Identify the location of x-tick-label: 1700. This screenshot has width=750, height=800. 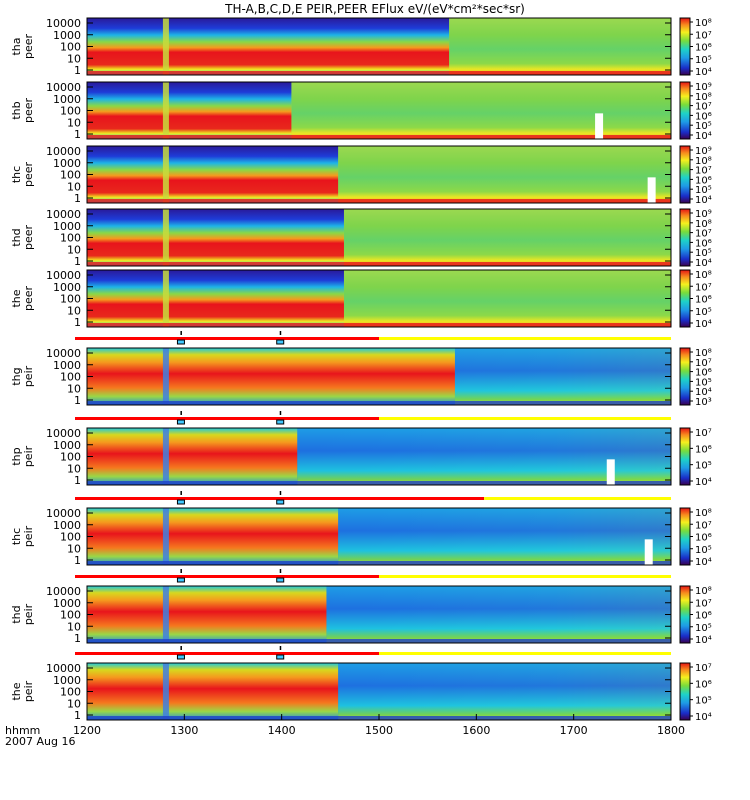
(574, 730).